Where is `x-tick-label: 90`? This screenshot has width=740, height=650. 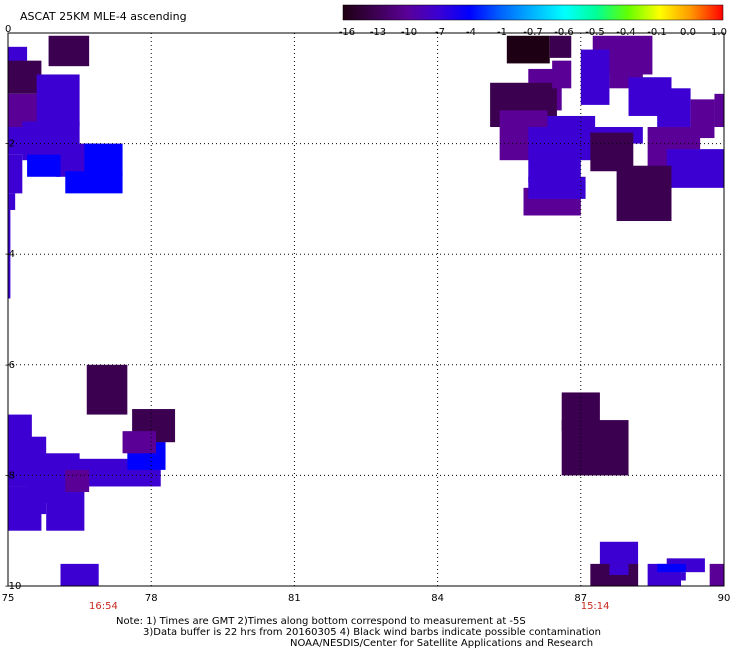
x-tick-label: 90 is located at coordinates (724, 598).